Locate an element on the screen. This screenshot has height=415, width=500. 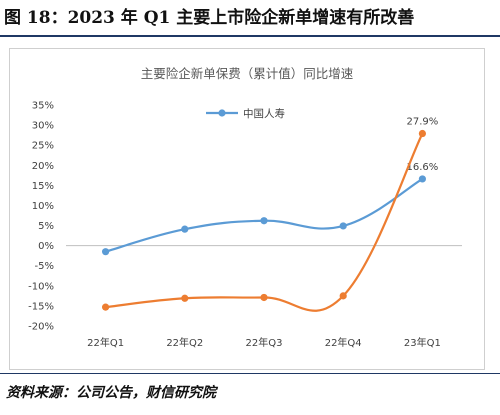
title-divider is located at coordinates (250, 36).